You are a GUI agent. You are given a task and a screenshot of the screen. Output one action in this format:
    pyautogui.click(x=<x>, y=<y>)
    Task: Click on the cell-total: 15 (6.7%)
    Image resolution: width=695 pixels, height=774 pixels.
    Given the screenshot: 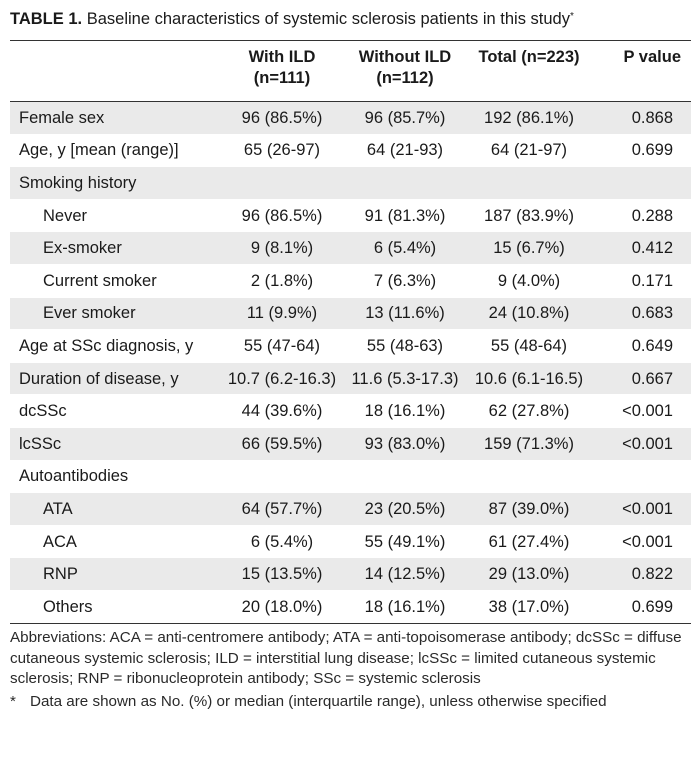 What is the action you would take?
    pyautogui.click(x=529, y=248)
    